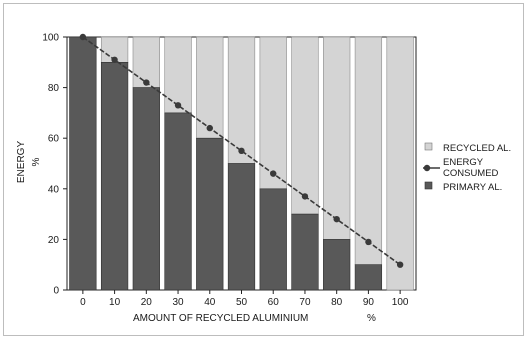 The image size is (529, 341). I want to click on y-tick-label: 20, so click(54, 240).